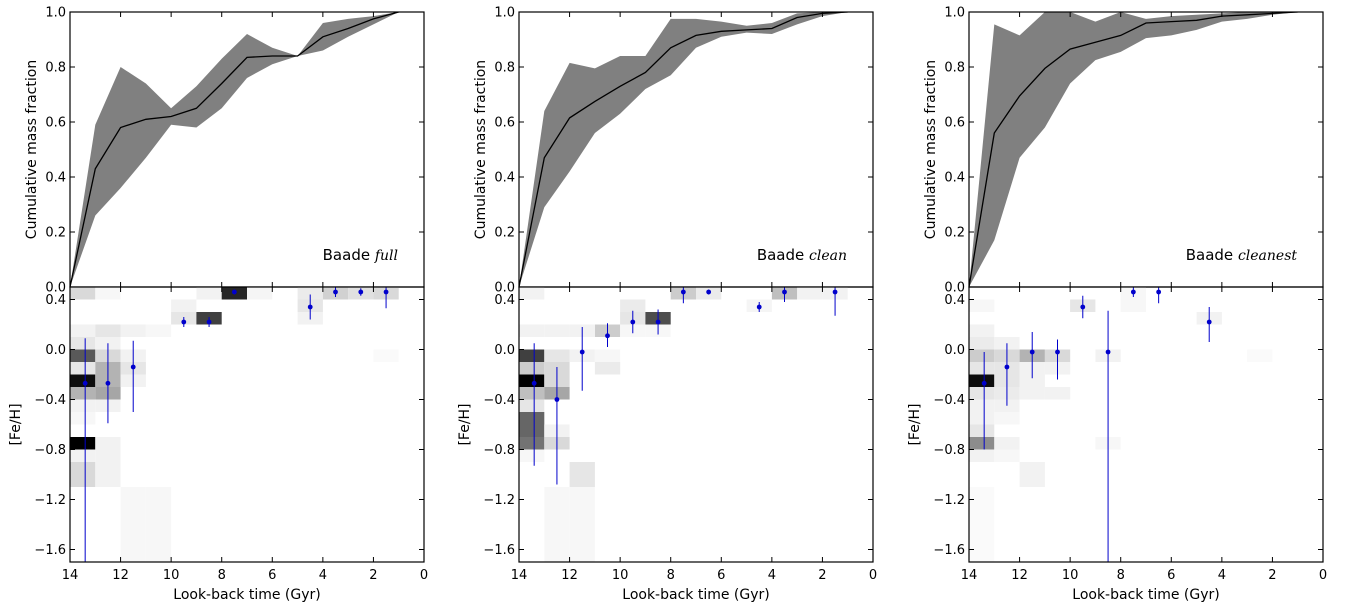 This screenshot has width=1347, height=612. I want to click on bottom-axes-frame, so click(1146, 424).